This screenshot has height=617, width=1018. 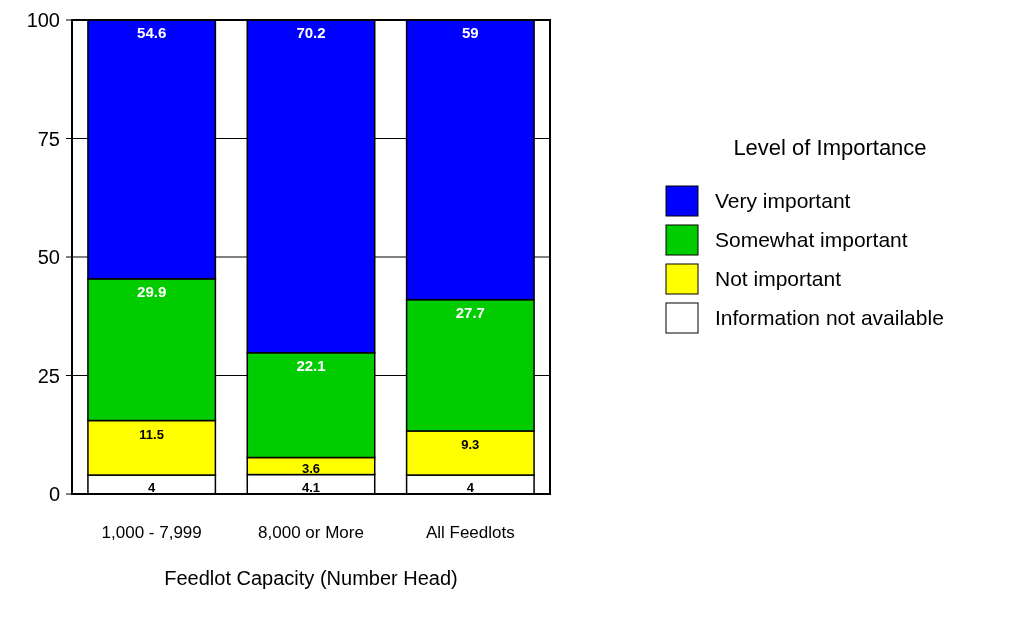 What do you see at coordinates (152, 32) in the screenshot?
I see `data-label: 54.6` at bounding box center [152, 32].